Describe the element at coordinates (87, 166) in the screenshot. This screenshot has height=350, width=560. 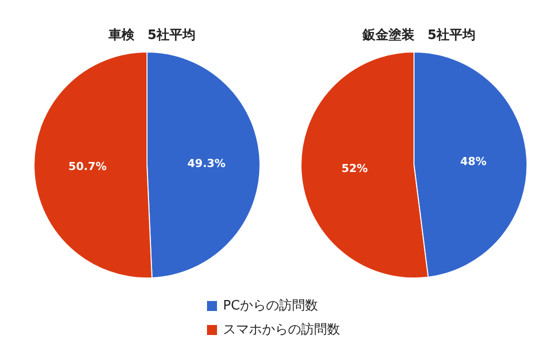
I see `data-label: 50.7%` at that location.